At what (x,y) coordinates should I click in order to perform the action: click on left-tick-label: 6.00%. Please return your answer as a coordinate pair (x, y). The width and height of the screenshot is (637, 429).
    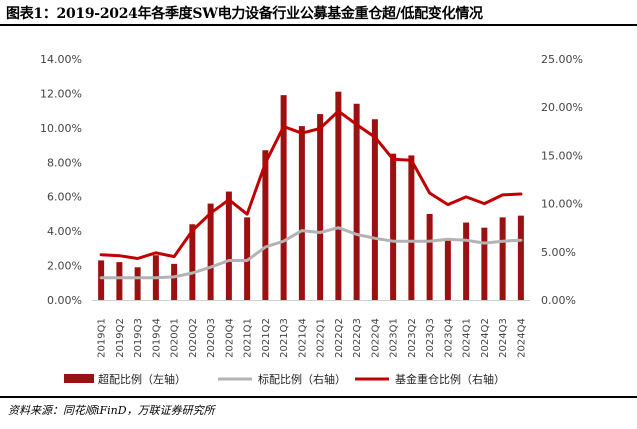
    Looking at the image, I should click on (64, 197).